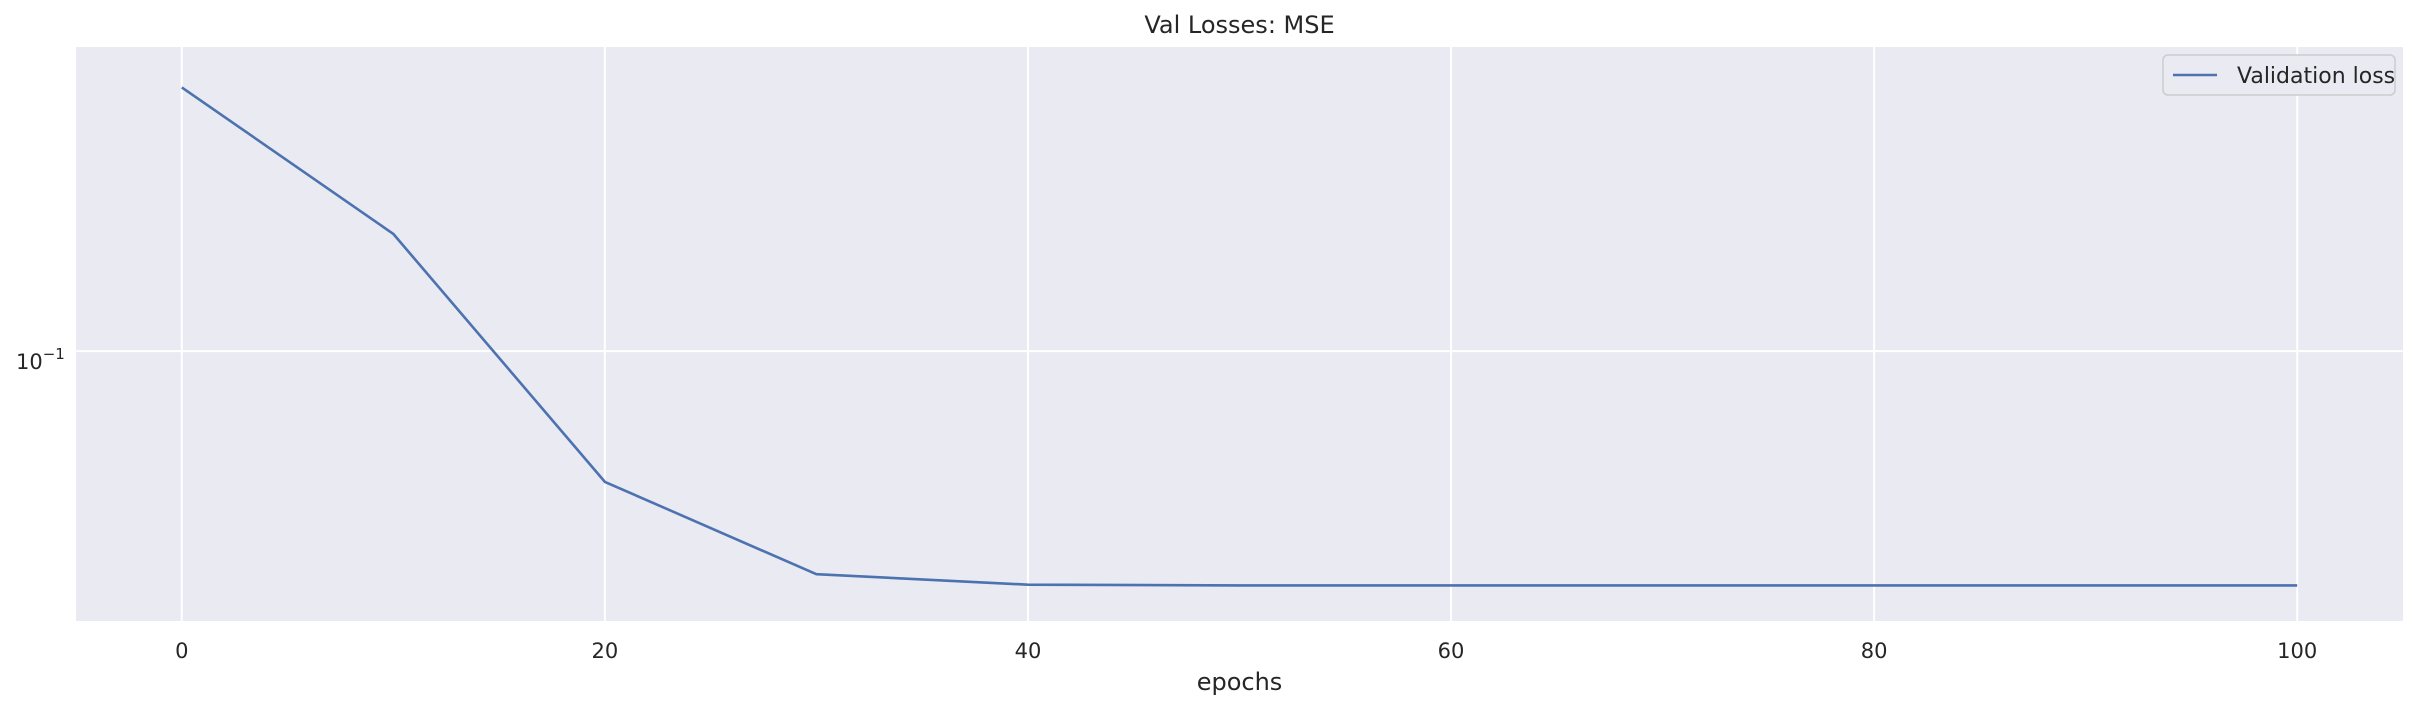 Image resolution: width=2418 pixels, height=709 pixels. I want to click on legend-box, so click(2279, 75).